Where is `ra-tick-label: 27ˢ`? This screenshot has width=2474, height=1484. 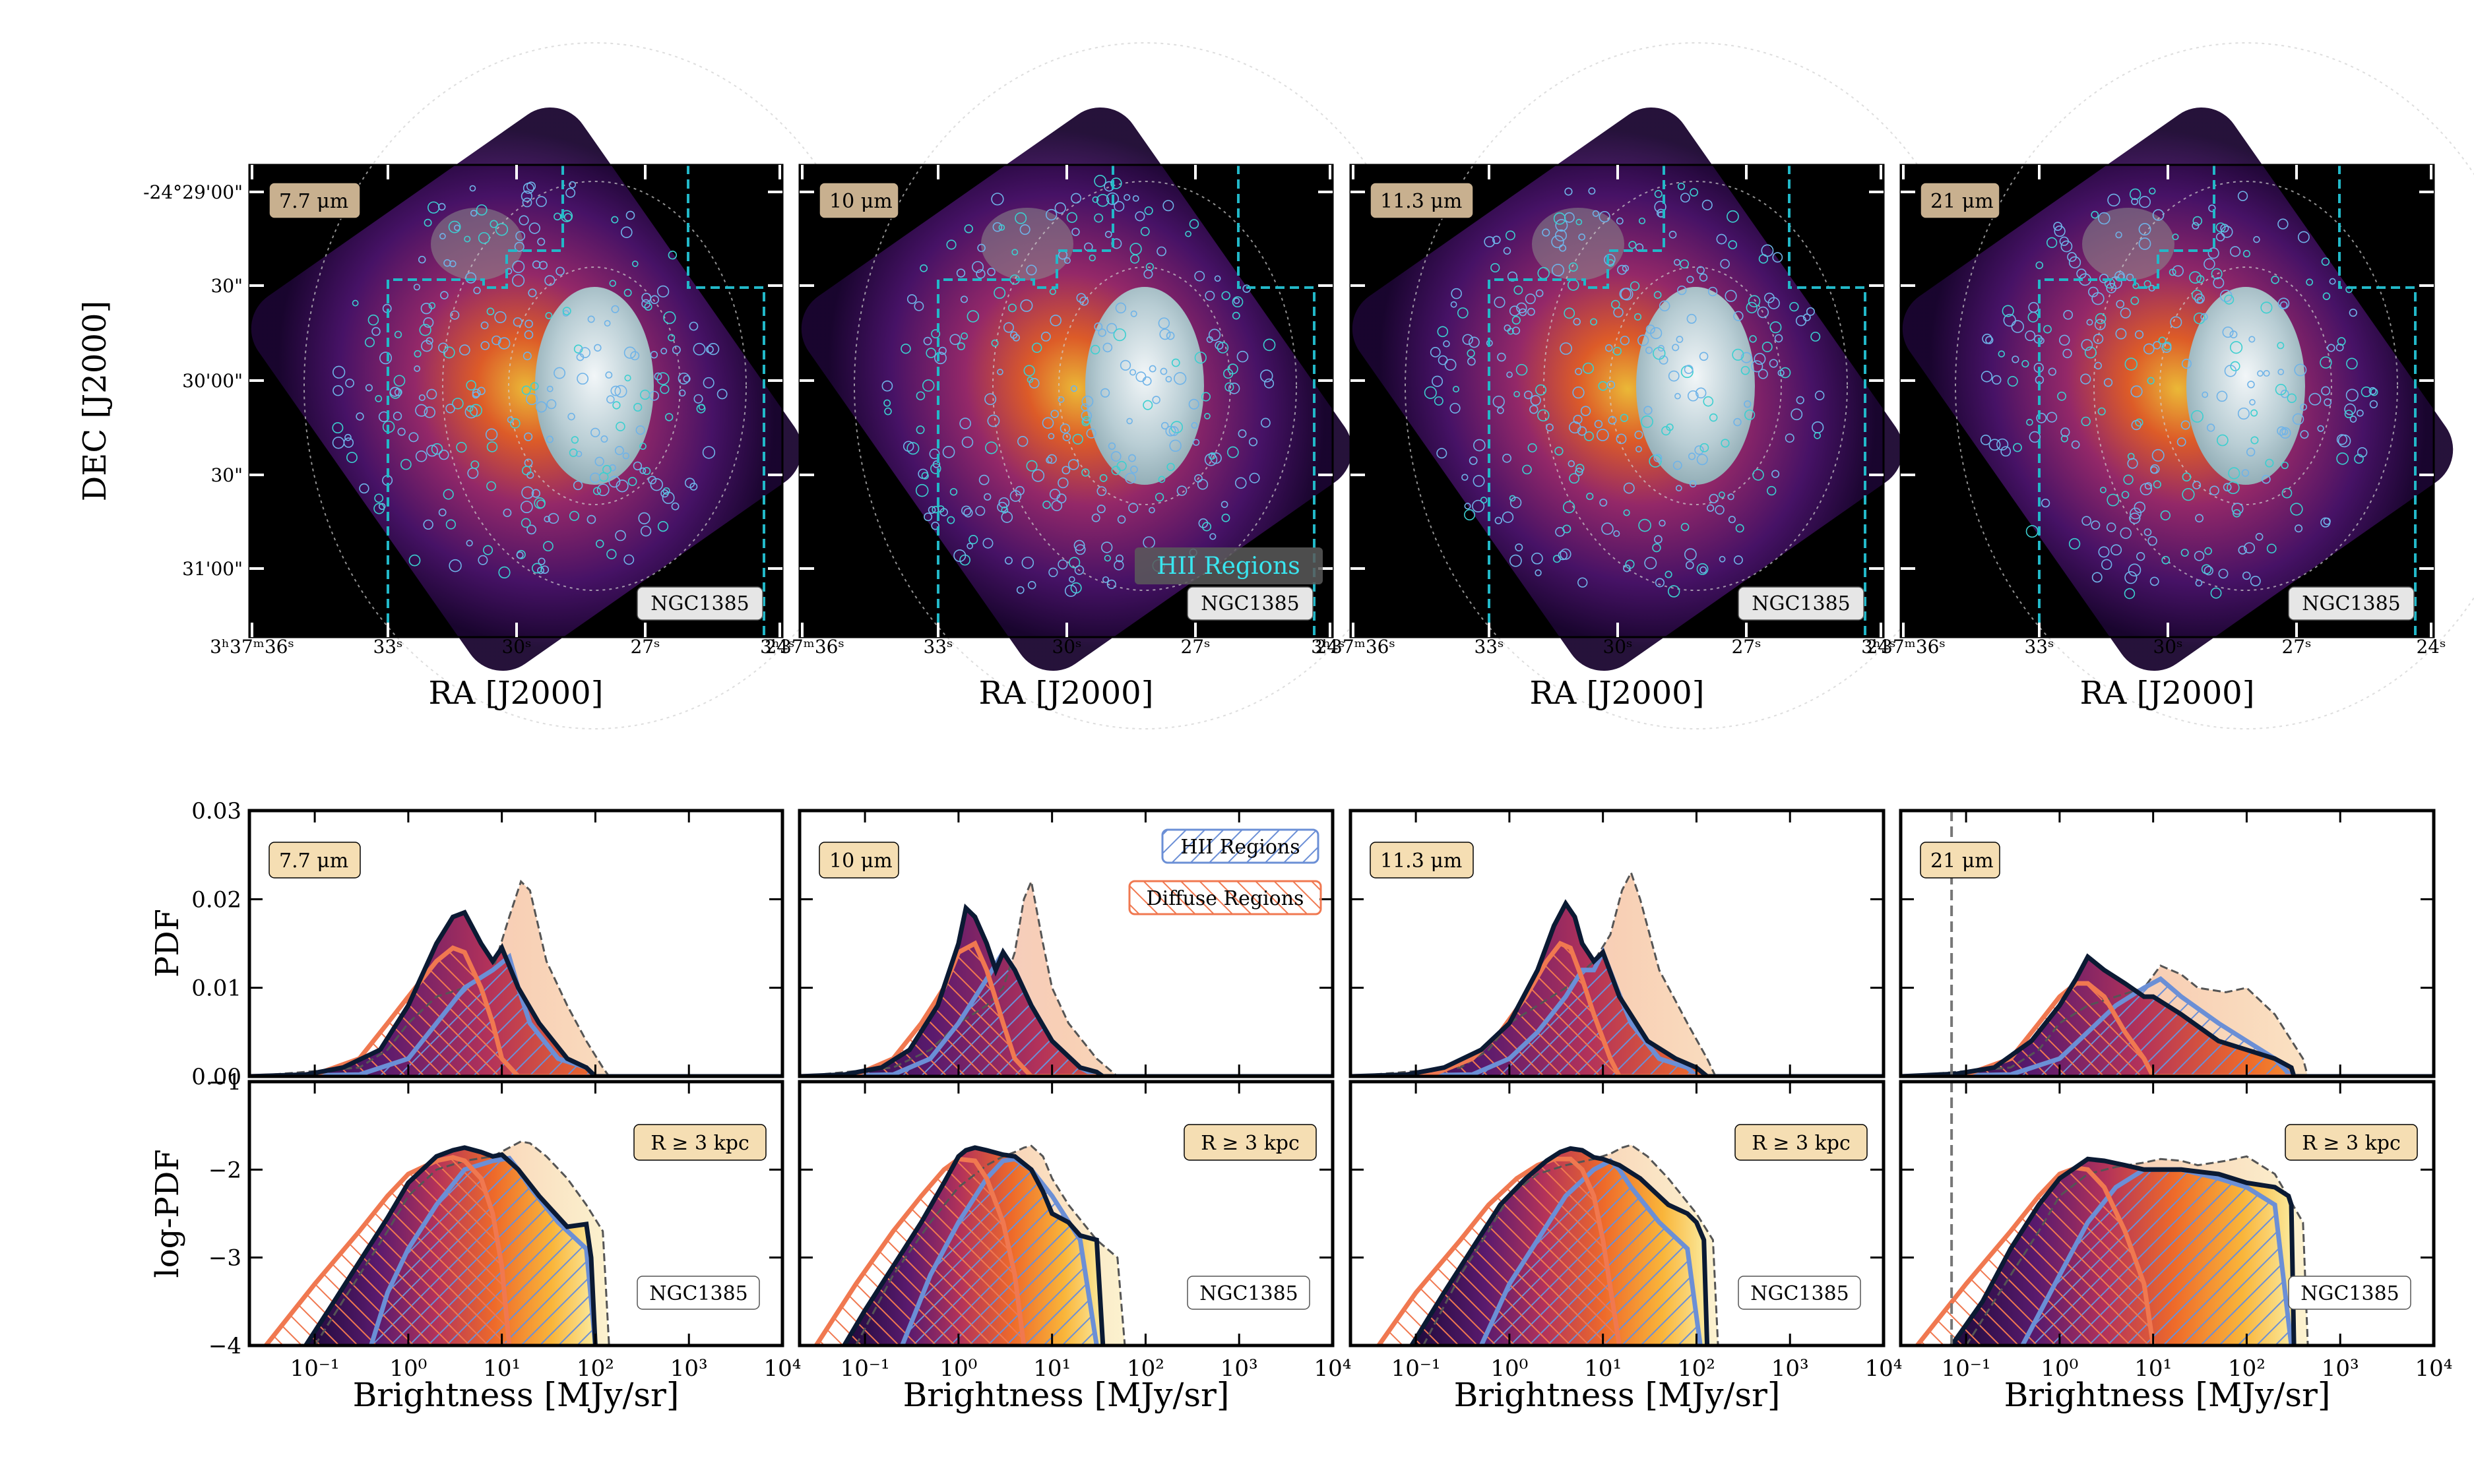 ra-tick-label: 27ˢ is located at coordinates (1746, 647).